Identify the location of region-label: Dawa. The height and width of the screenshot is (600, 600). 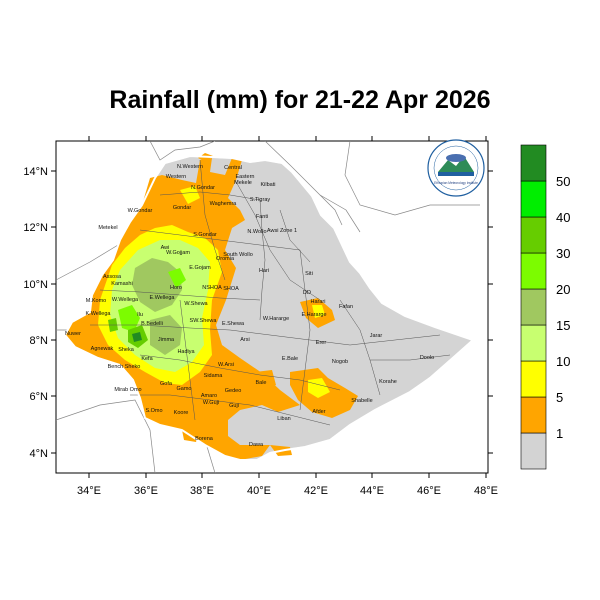
(256, 445).